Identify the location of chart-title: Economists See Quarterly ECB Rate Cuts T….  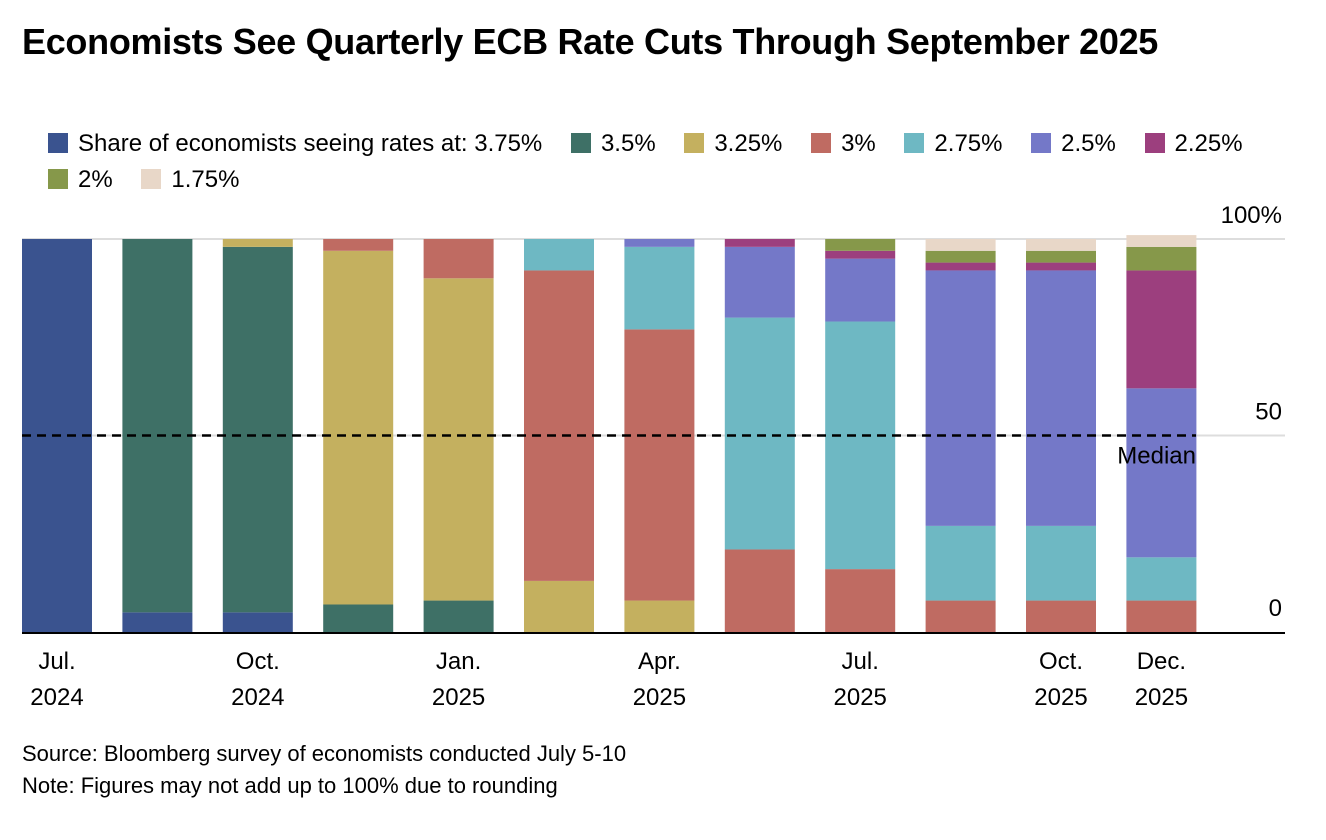
(590, 41).